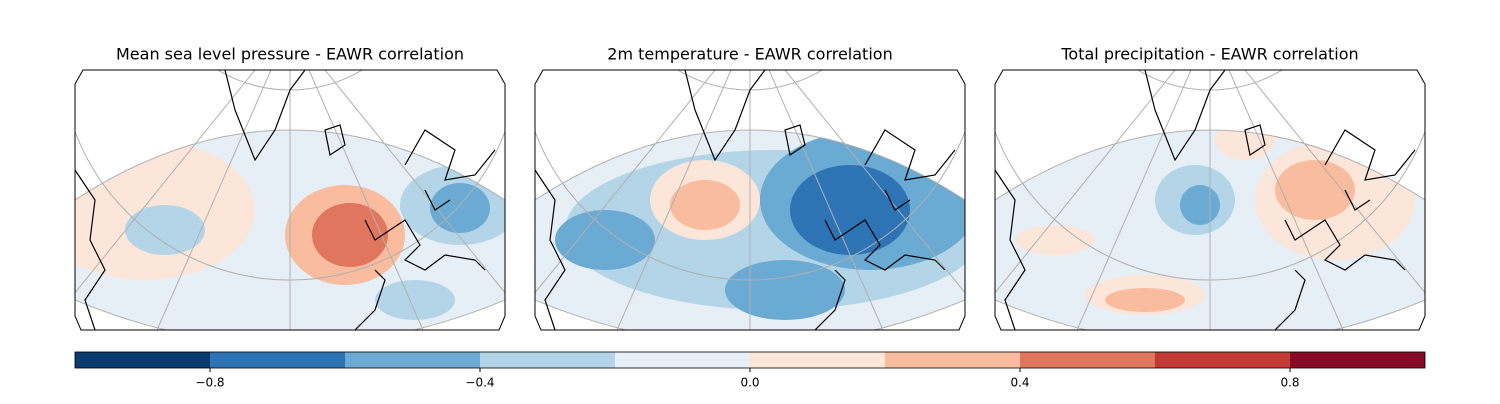 This screenshot has height=404, width=1500. What do you see at coordinates (209, 383) in the screenshot?
I see `colorbar-tick-label: −0.8` at bounding box center [209, 383].